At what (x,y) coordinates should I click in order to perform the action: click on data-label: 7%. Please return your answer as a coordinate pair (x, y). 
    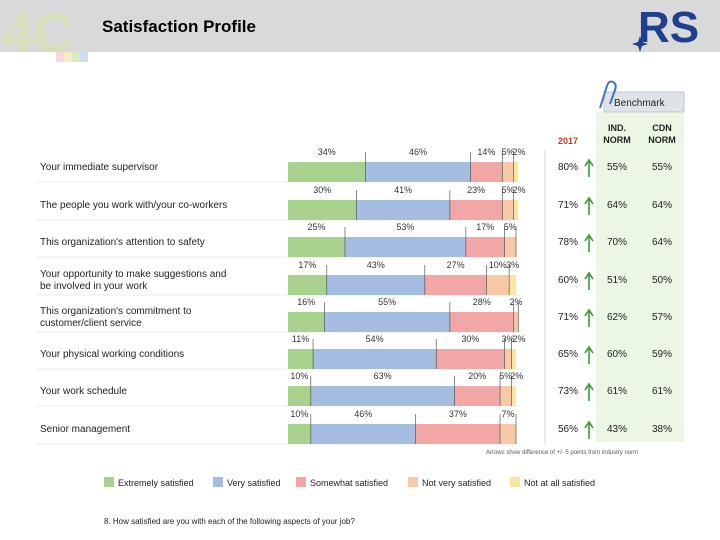
    Looking at the image, I should click on (508, 414).